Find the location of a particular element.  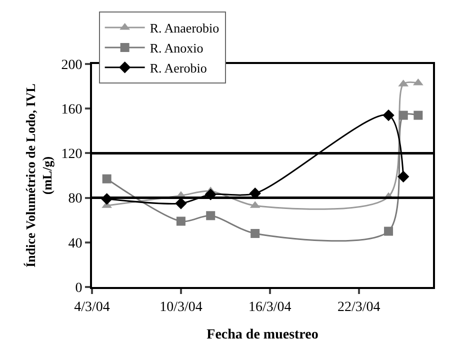

x-tick-label: 10/3/04 is located at coordinates (181, 307).